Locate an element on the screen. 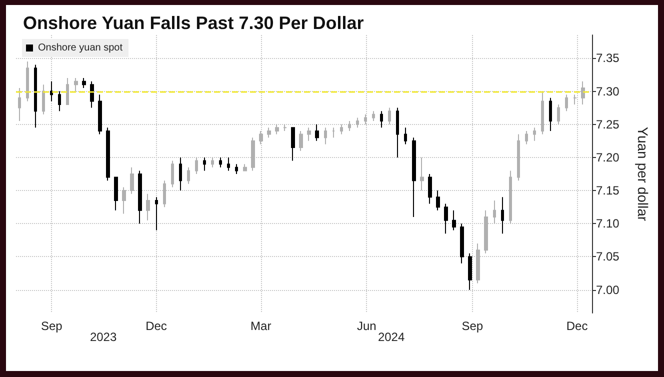 This screenshot has width=664, height=377. x-tick-label: Jun is located at coordinates (366, 326).